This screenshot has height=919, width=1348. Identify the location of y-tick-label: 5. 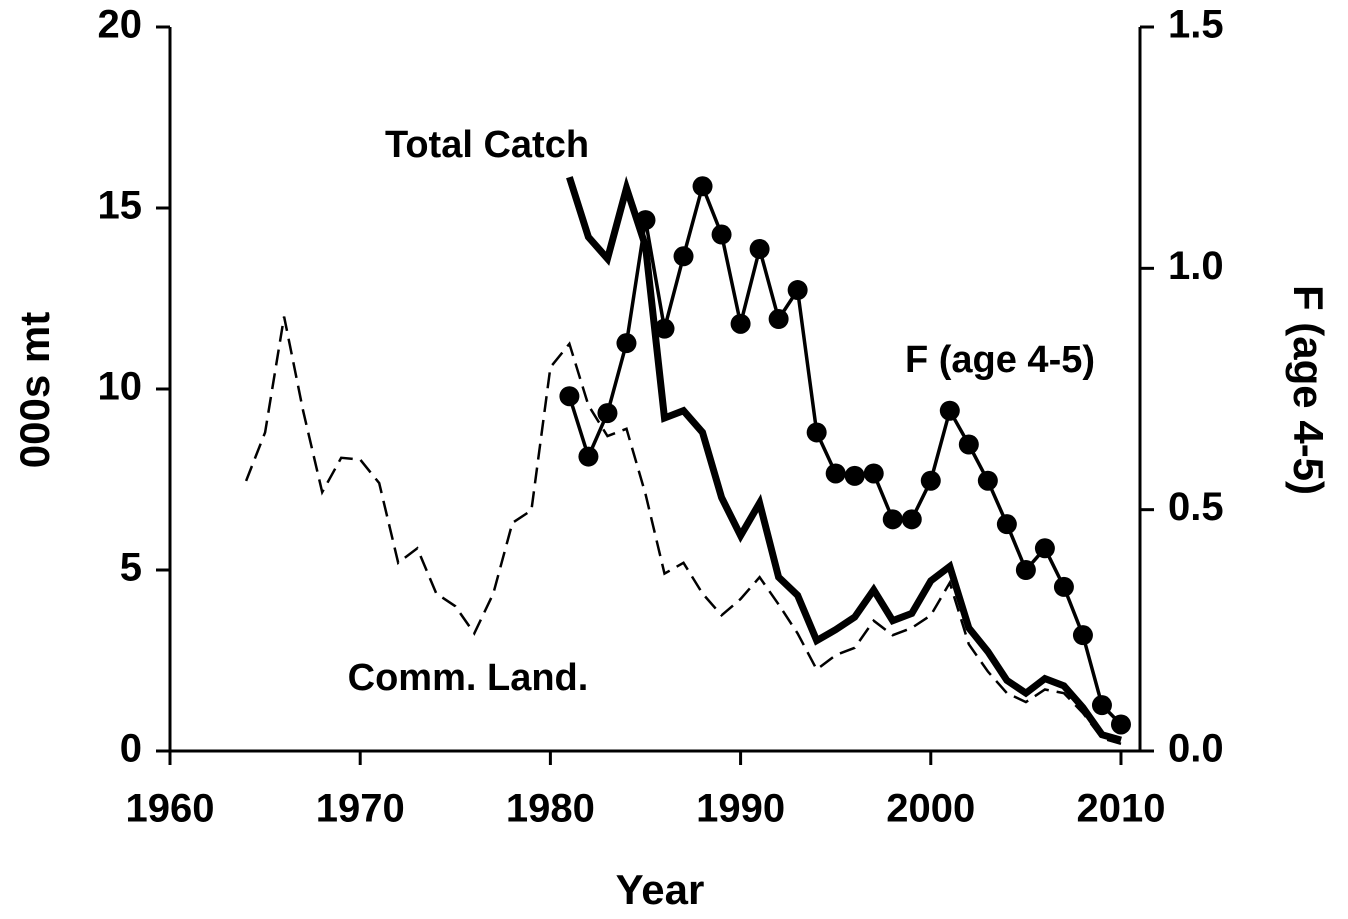
(131, 568).